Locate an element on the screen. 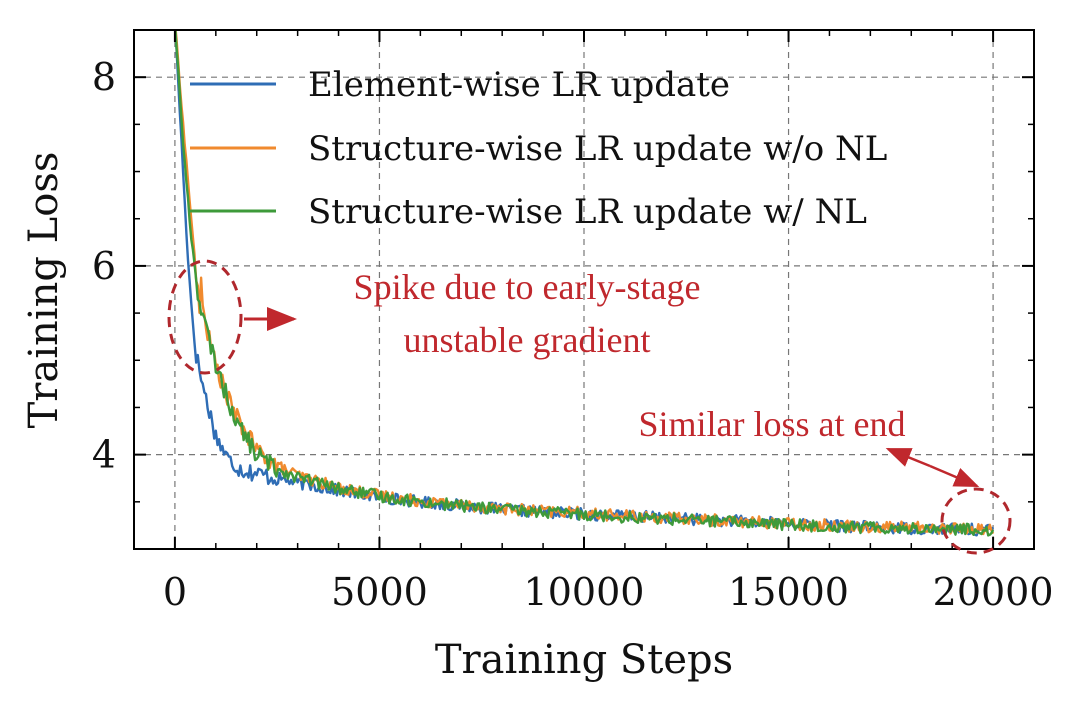 Image resolution: width=1080 pixels, height=709 pixels. end-arrow-left is located at coordinates (908, 457).